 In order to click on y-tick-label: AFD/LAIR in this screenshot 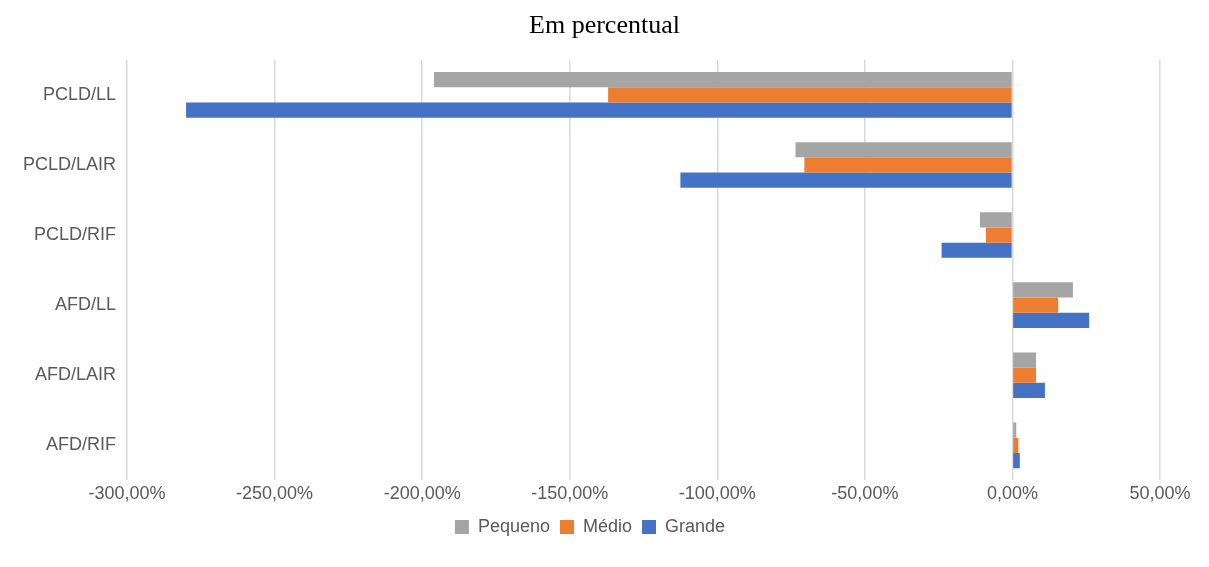, I will do `click(76, 374)`.